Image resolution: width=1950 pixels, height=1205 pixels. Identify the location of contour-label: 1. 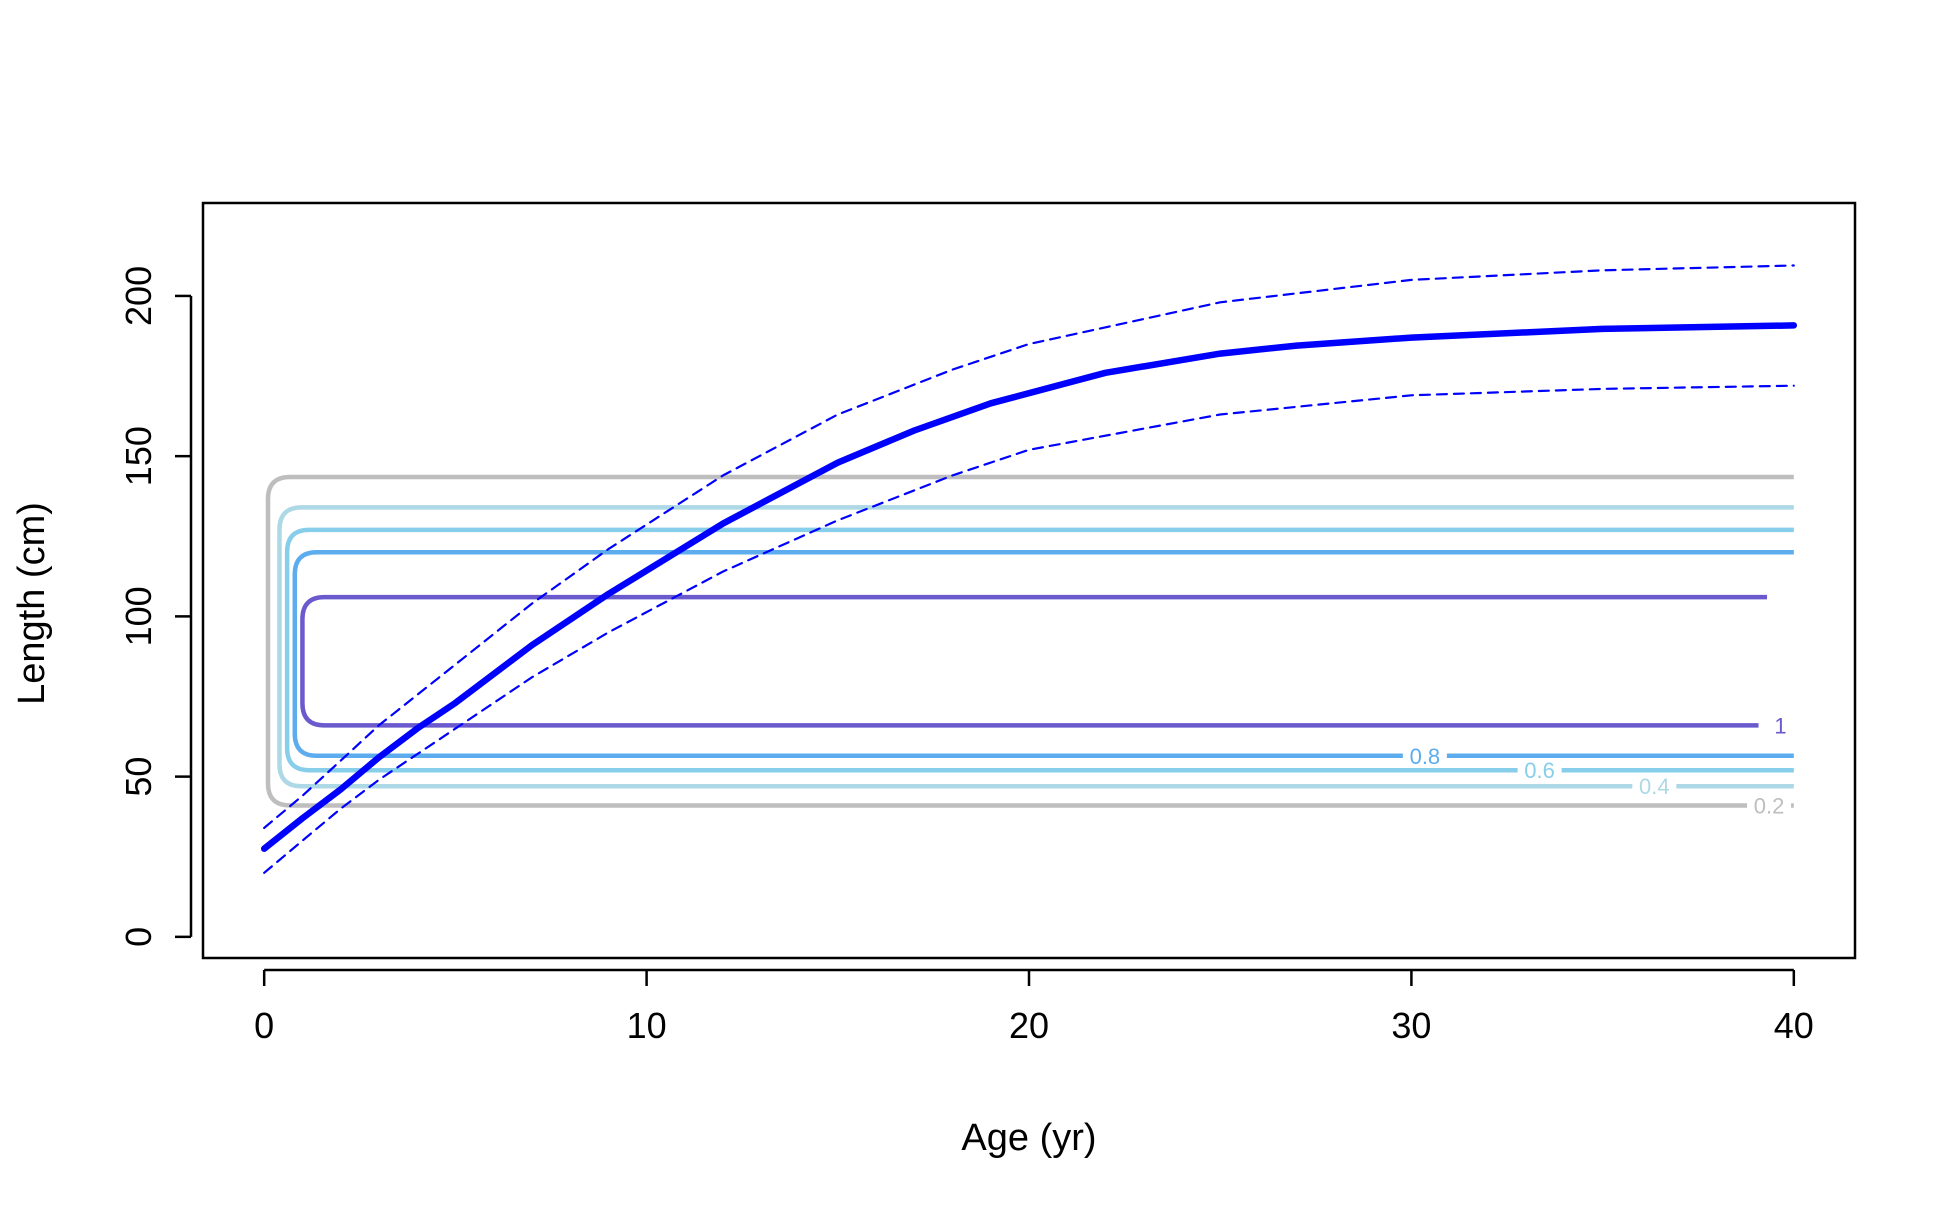
(1780, 725).